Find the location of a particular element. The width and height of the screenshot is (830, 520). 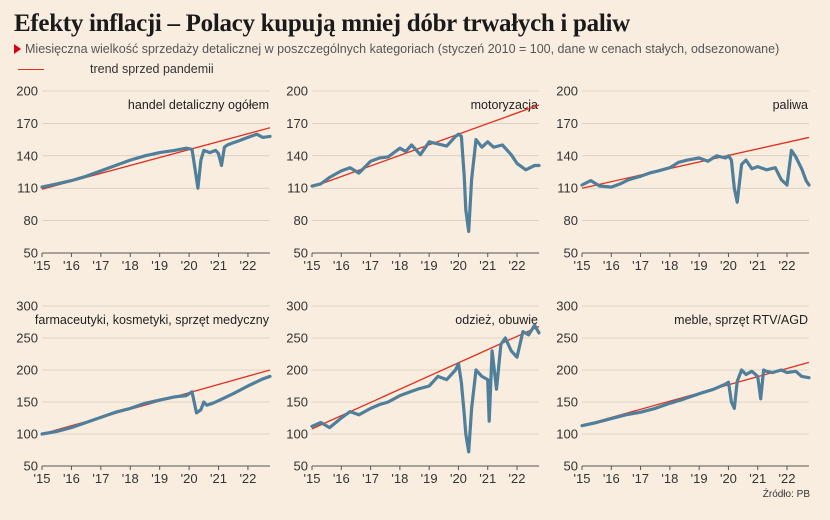

source-note: Źródło: PB is located at coordinates (786, 494).